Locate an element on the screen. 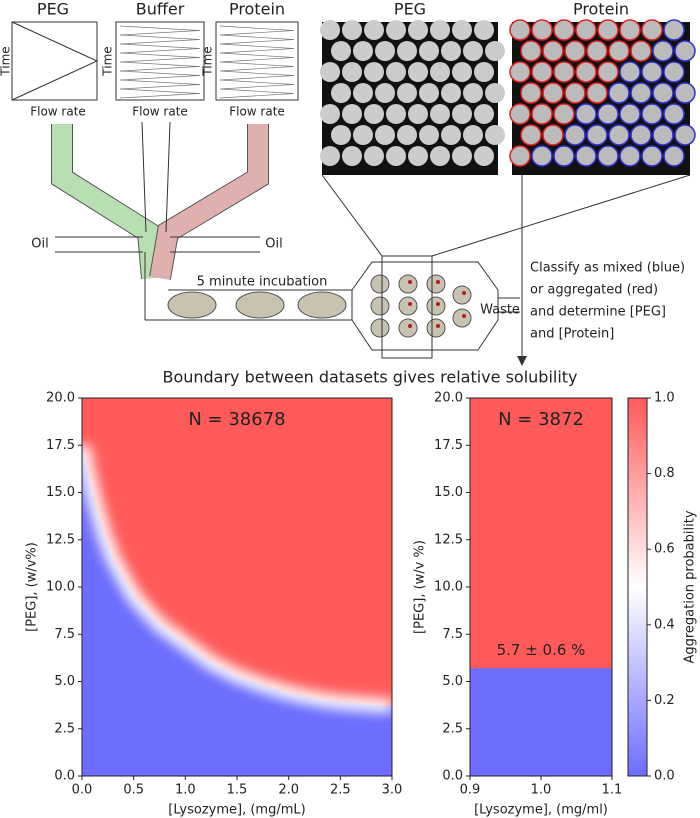  colorbar is located at coordinates (637, 587).